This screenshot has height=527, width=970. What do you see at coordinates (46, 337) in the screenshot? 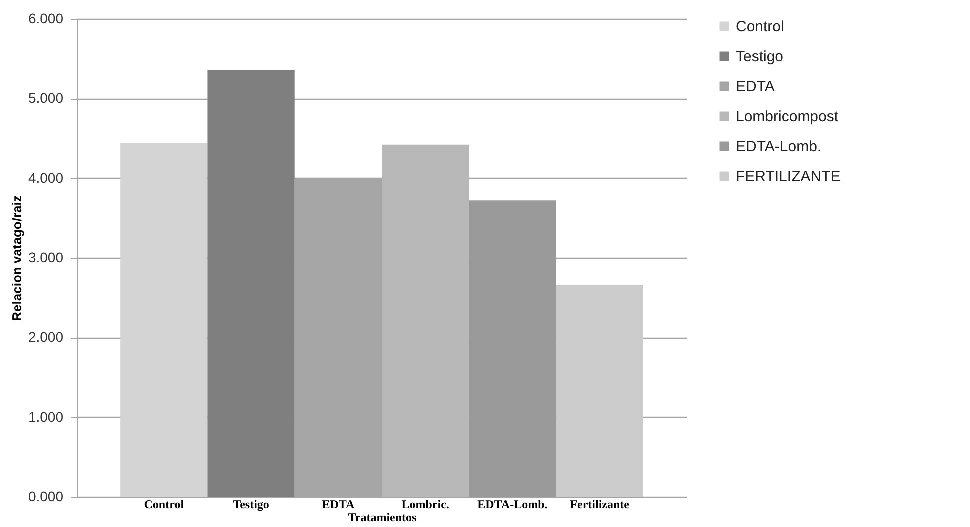
I see `y-tick-label: 2.000` at bounding box center [46, 337].